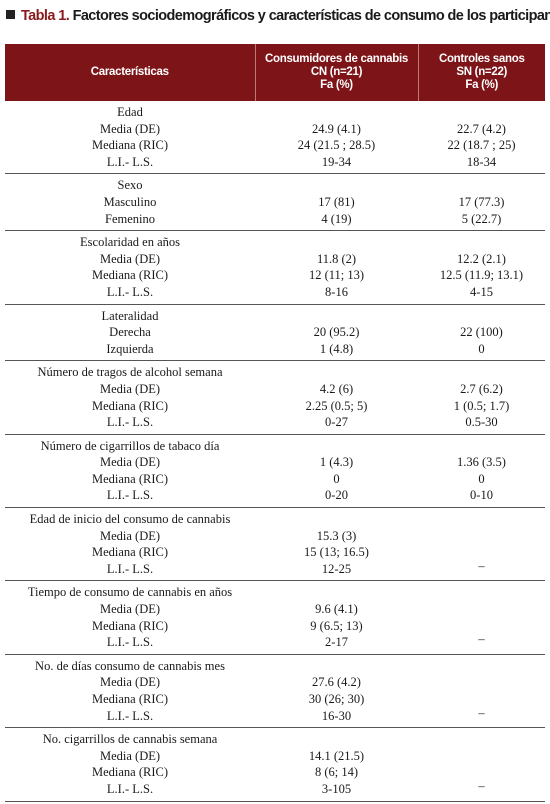  What do you see at coordinates (336, 388) in the screenshot?
I see `cn-value: 4.2 (6)` at bounding box center [336, 388].